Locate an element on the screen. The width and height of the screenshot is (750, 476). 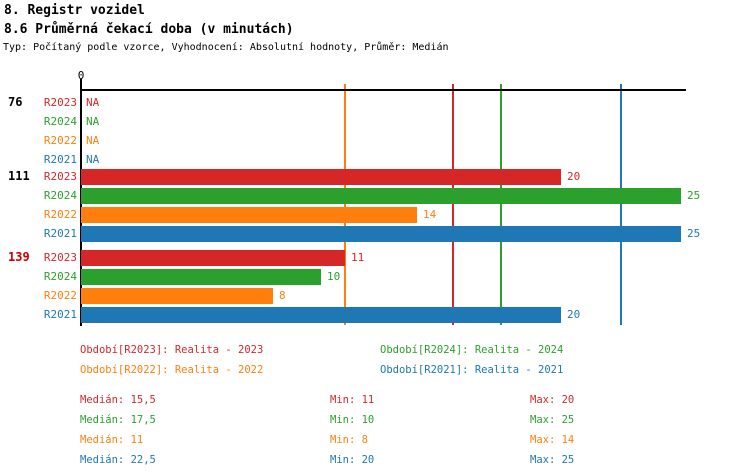
legend-item: Období[R2024]: Realita - 2024 is located at coordinates (472, 350).